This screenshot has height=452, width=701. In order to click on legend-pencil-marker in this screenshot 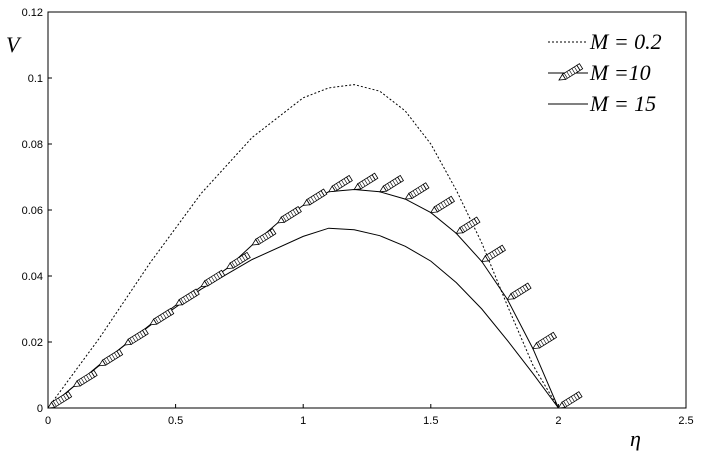, I will do `click(571, 72)`.